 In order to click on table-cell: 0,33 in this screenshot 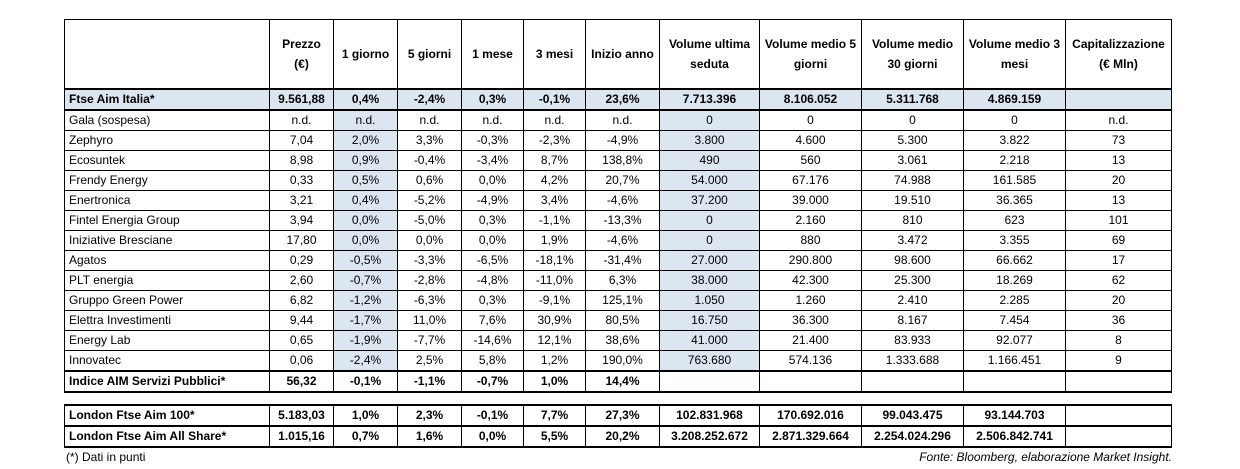, I will do `click(301, 180)`.